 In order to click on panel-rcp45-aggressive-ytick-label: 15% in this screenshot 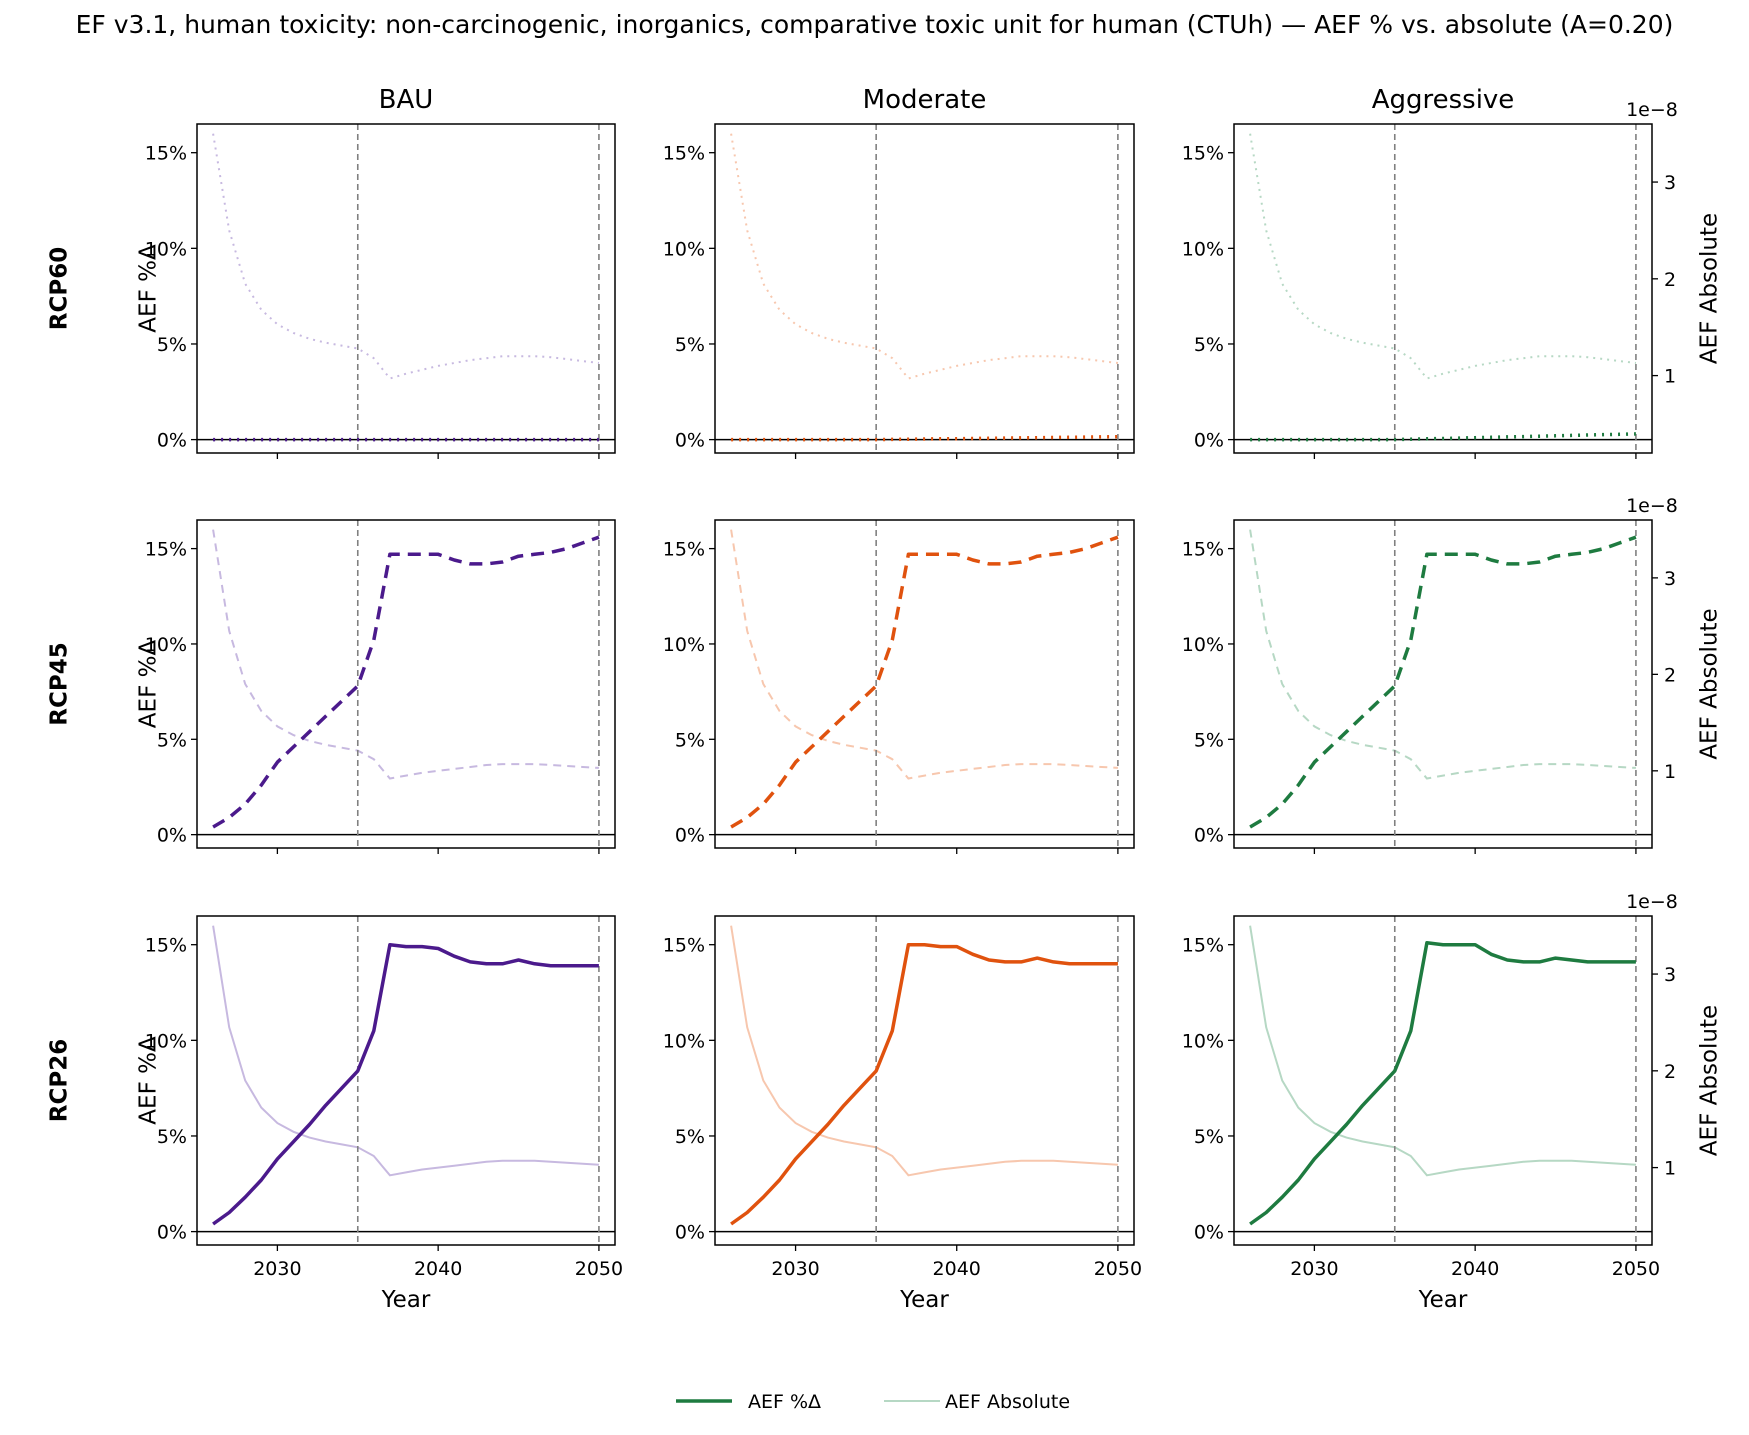, I will do `click(1203, 550)`.